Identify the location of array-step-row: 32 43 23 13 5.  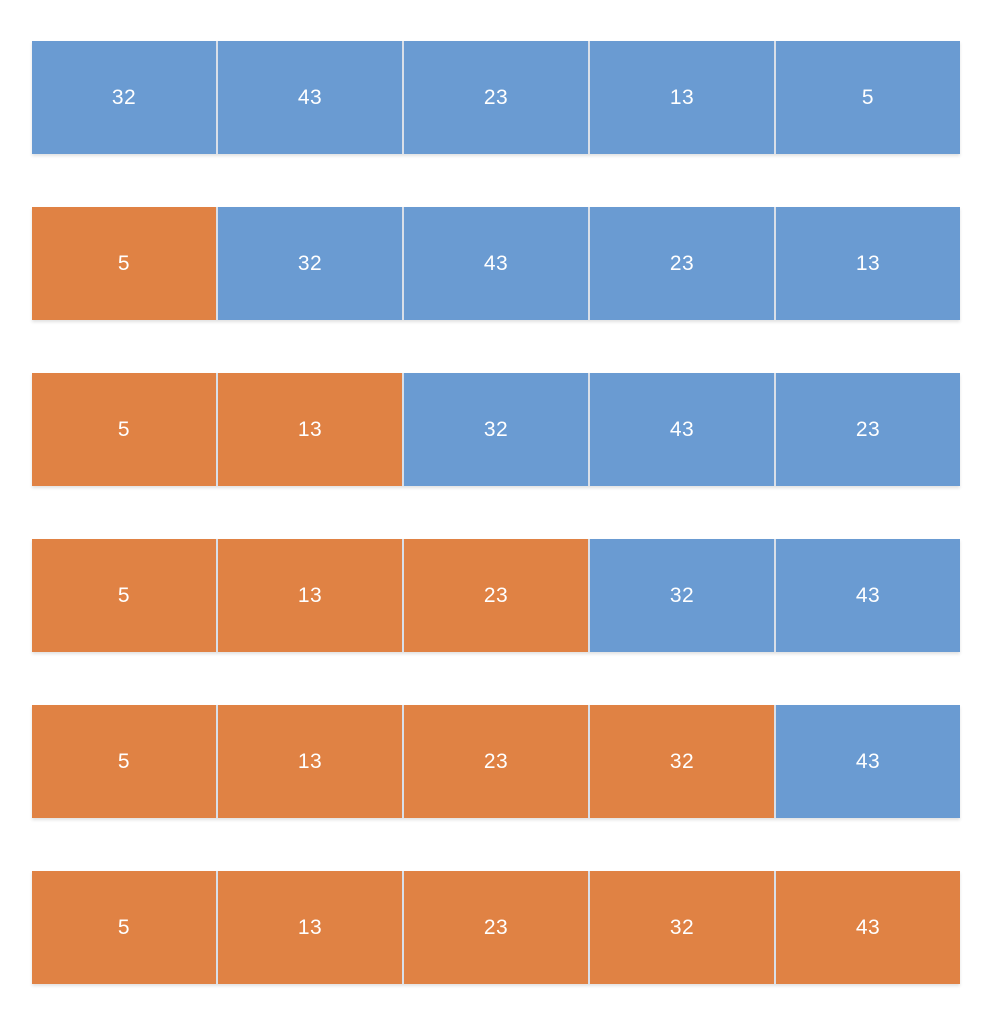
(496, 97).